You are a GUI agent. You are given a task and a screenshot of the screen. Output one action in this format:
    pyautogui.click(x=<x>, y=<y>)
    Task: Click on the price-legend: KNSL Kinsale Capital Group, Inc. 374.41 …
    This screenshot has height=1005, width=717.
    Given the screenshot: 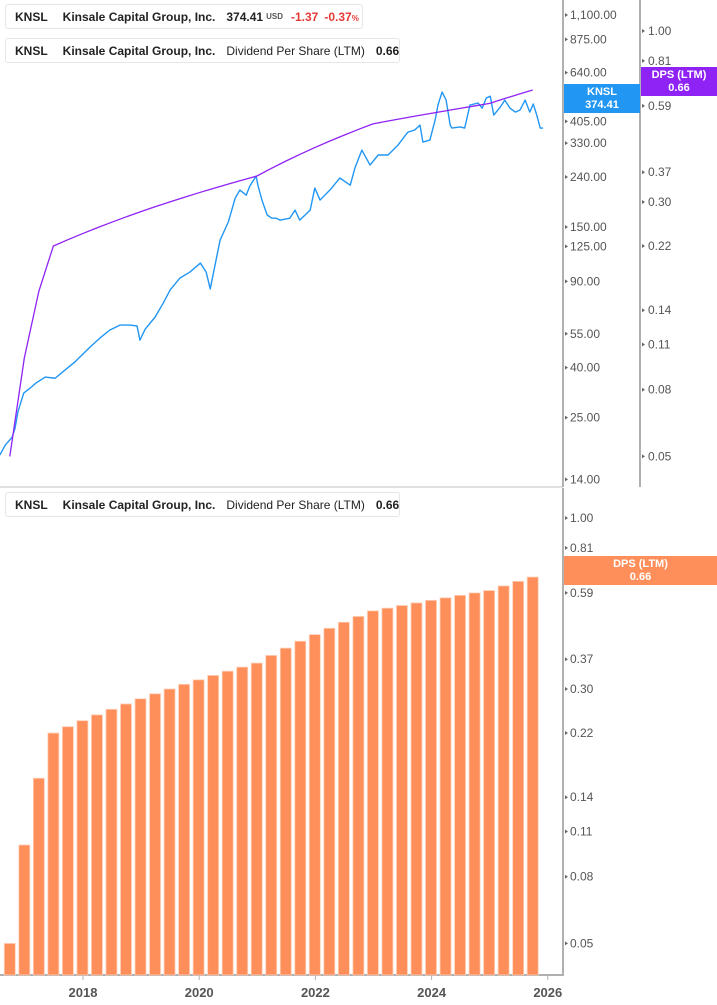 What is the action you would take?
    pyautogui.click(x=184, y=16)
    